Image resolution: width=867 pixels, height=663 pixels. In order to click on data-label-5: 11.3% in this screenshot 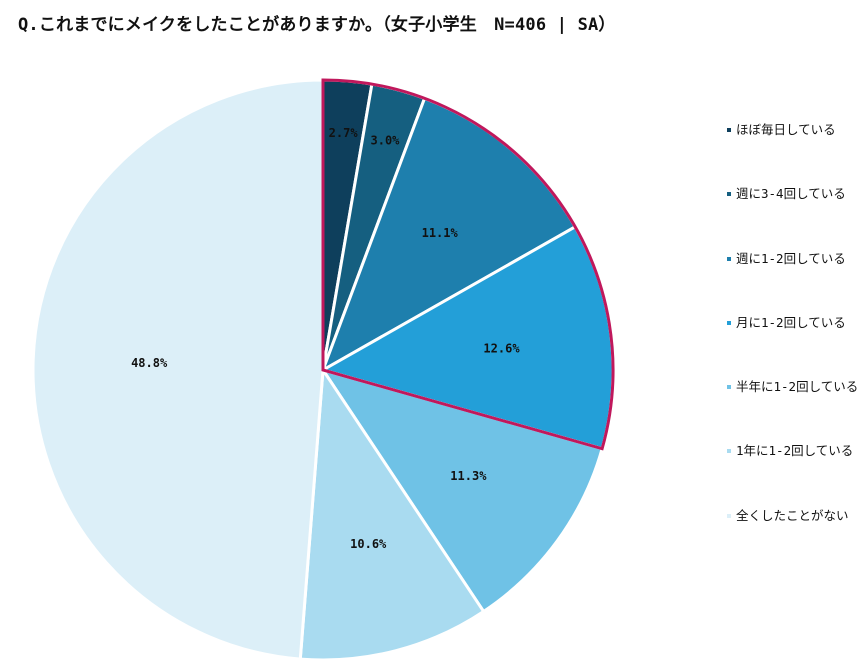, I will do `click(468, 476)`.